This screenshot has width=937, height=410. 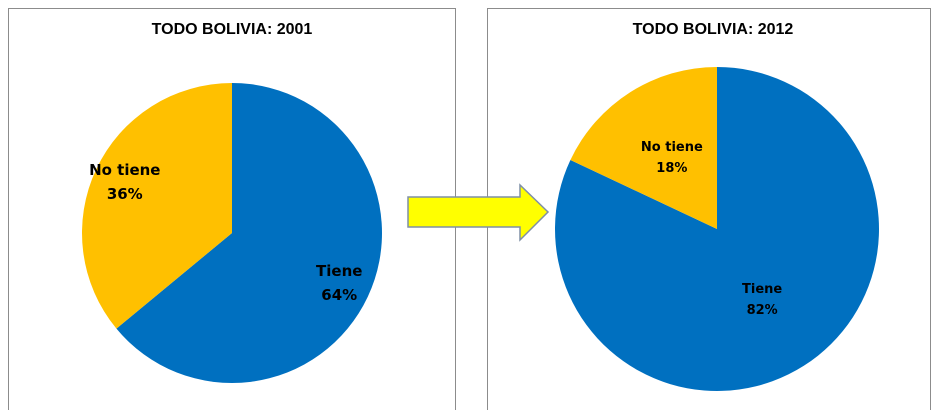 I want to click on data-label: 64%, so click(x=339, y=295).